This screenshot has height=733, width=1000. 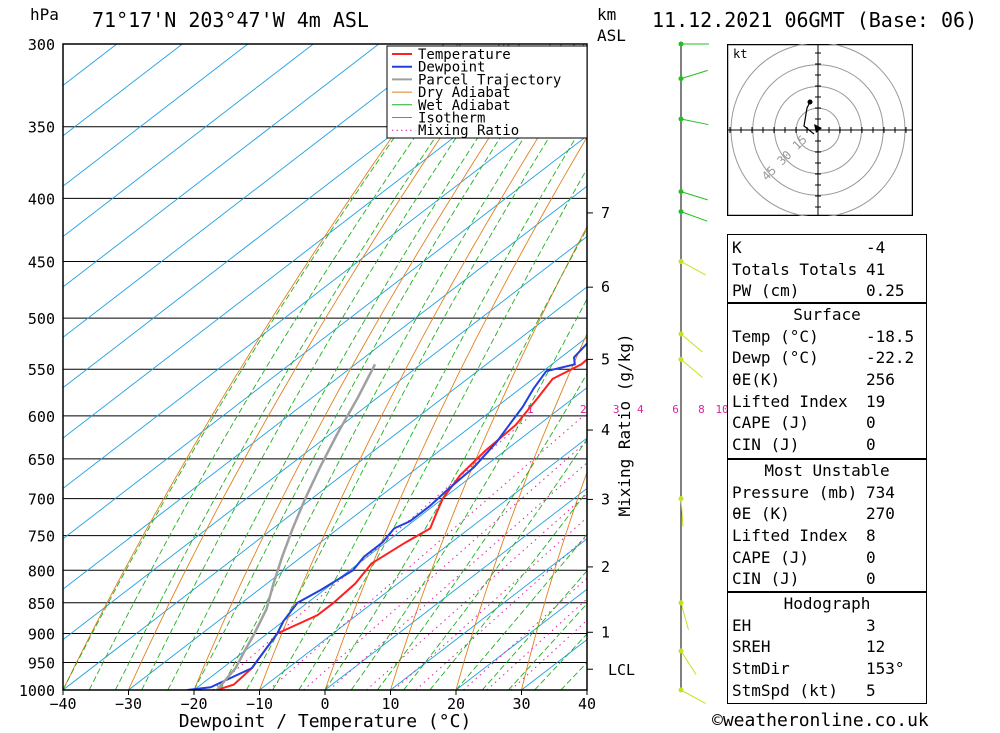 I want to click on temperature-tick-label: 20, so click(x=456, y=704).